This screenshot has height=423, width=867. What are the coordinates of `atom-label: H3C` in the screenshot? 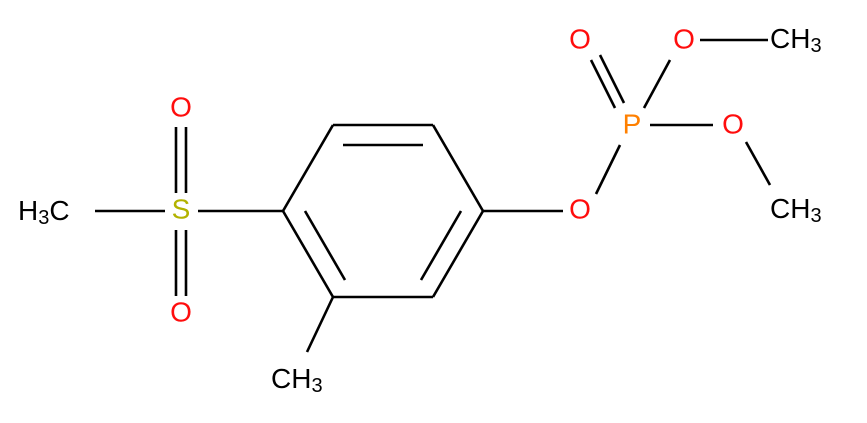 It's located at (44, 212).